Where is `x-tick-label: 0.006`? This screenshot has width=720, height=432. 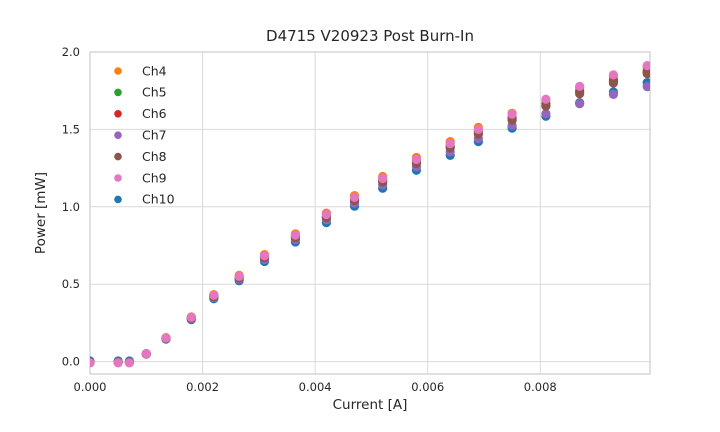
x-tick-label: 0.006 is located at coordinates (427, 387).